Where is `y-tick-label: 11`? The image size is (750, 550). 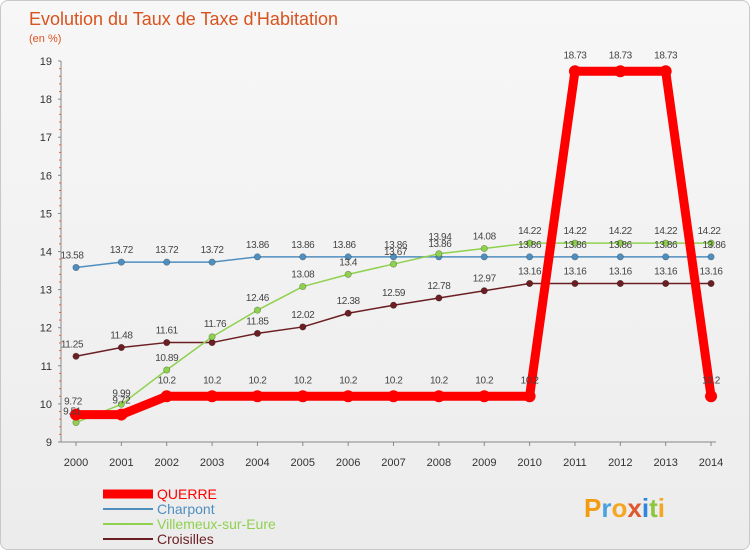 y-tick-label: 11 is located at coordinates (46, 367).